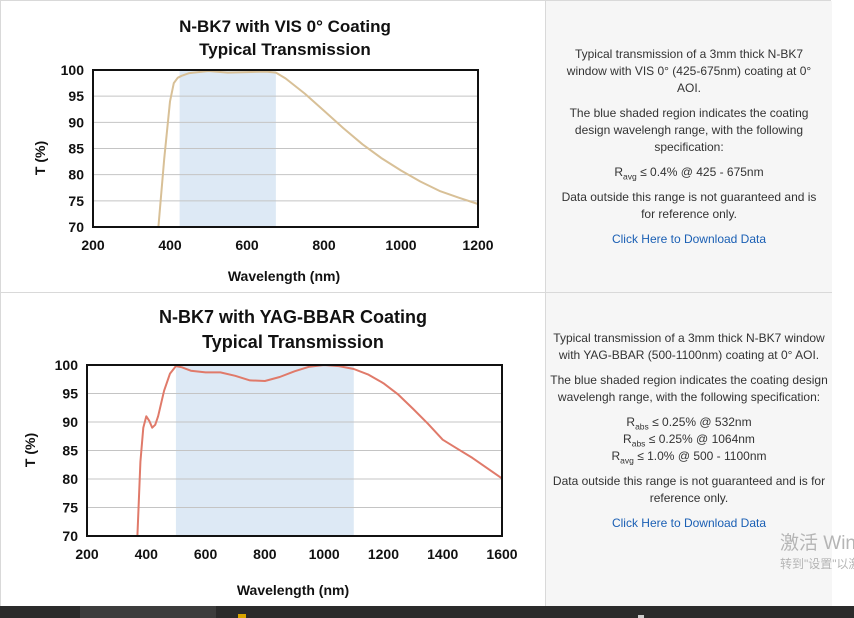  I want to click on spec-item: Ravg ≤ 1.0% @ 500 - 1100nm, so click(689, 457).